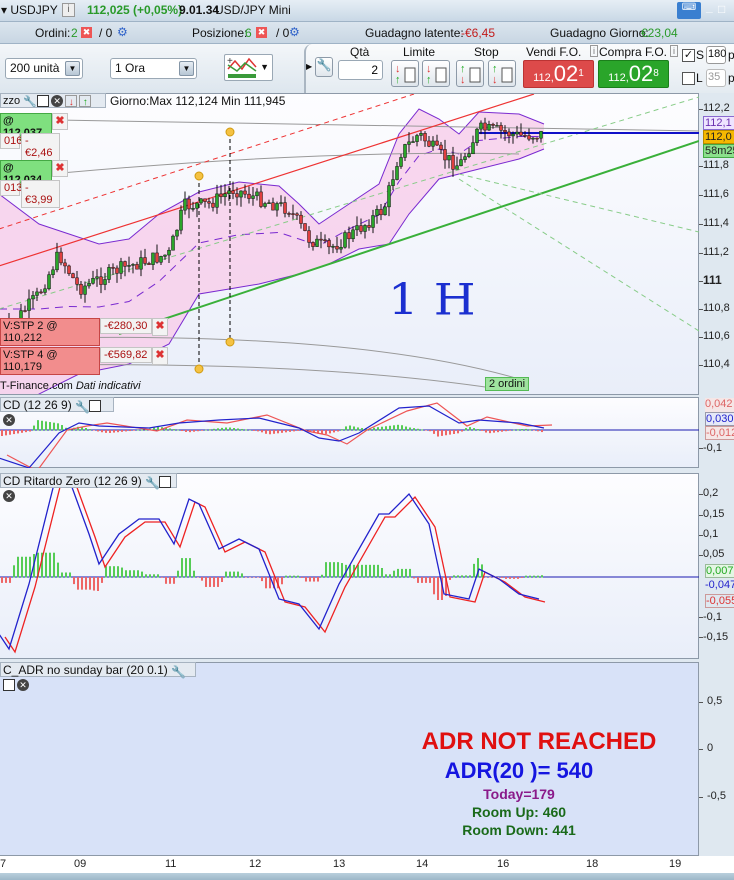 The image size is (734, 880). I want to click on time-label: 09, so click(80, 864).